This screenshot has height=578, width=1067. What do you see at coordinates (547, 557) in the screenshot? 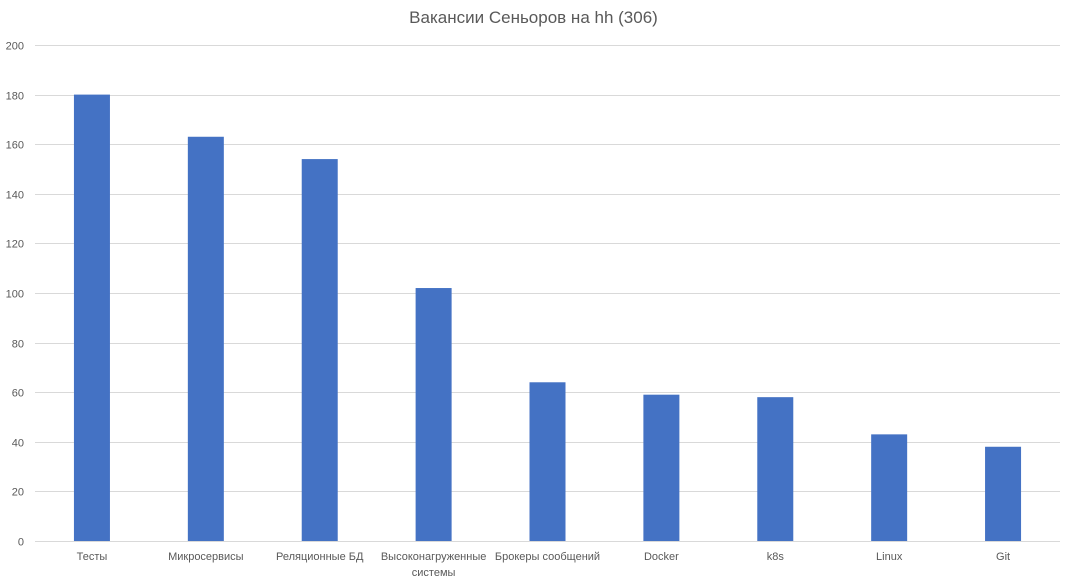
I see `x-category-label-4: Брокеры сообщений` at bounding box center [547, 557].